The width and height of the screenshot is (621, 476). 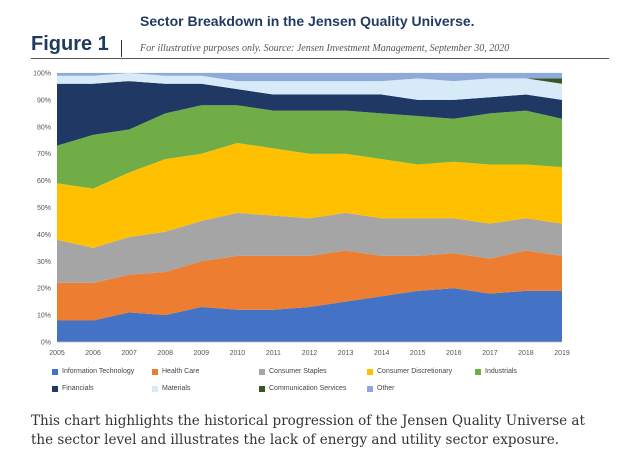 What do you see at coordinates (78, 388) in the screenshot?
I see `legend-label: Financials` at bounding box center [78, 388].